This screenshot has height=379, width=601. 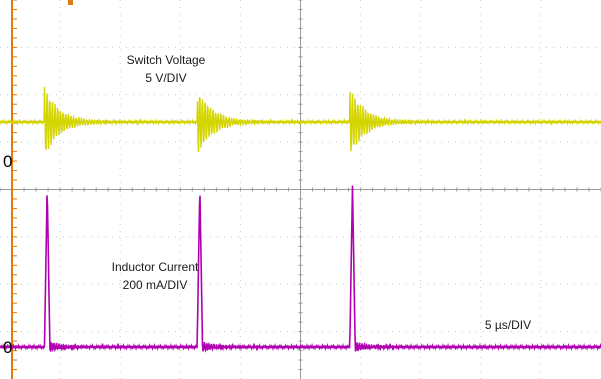 I want to click on trigger-position-marker, so click(x=70, y=2).